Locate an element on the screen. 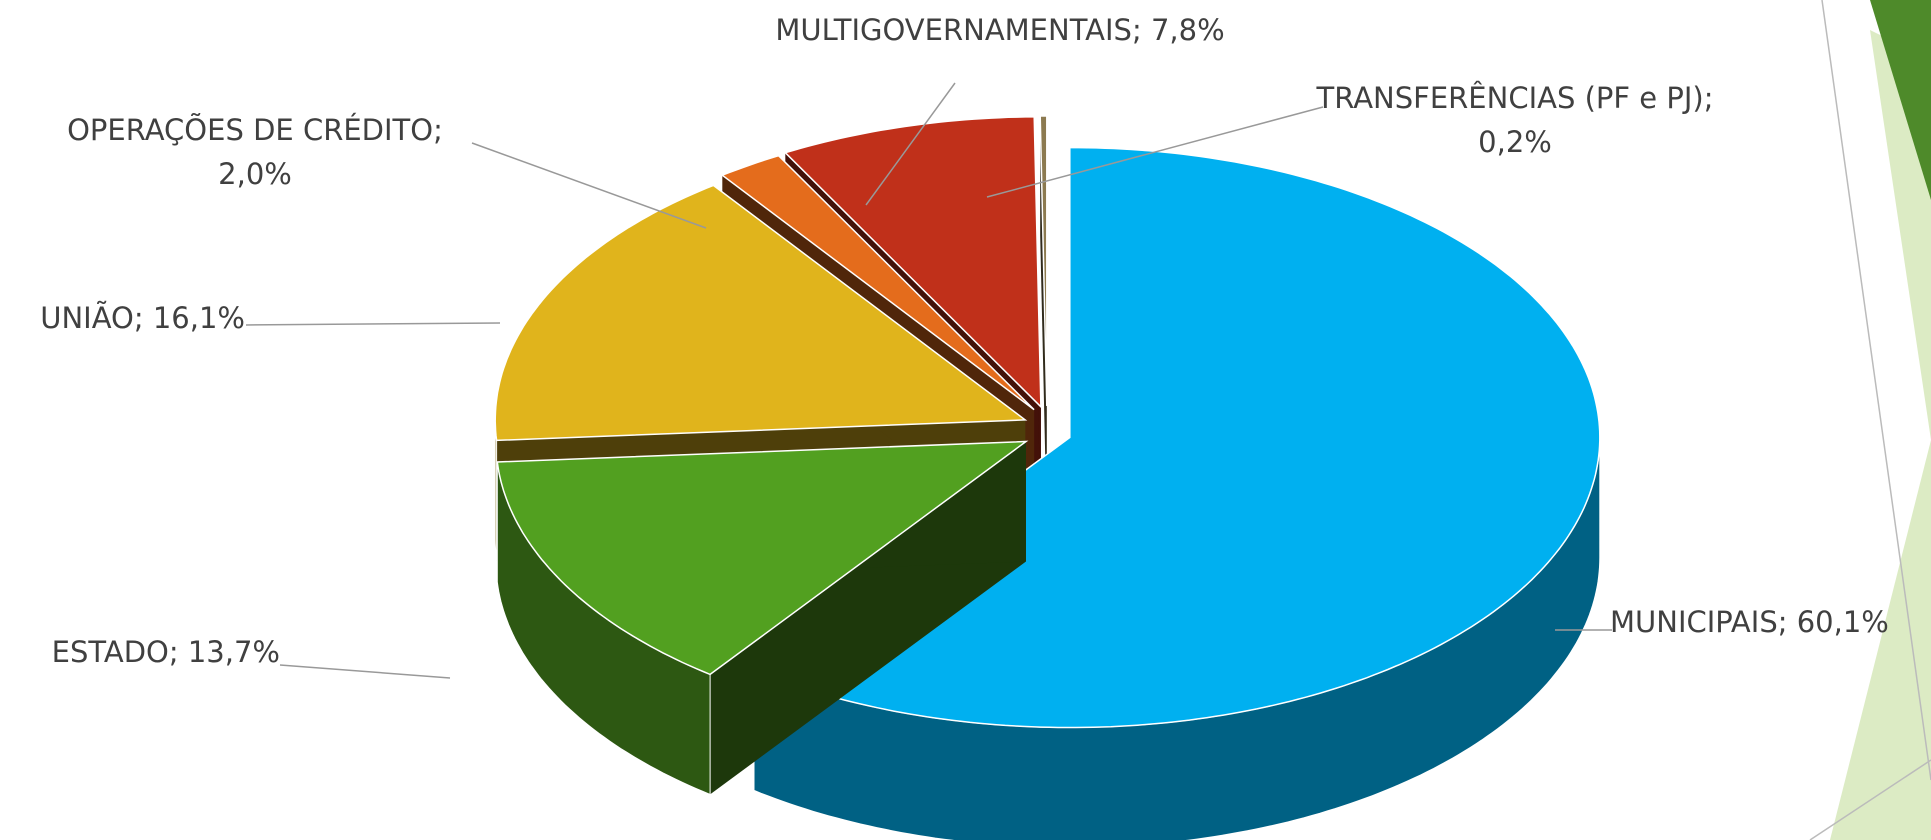 Image resolution: width=1931 pixels, height=840 pixels. data-label: MUNICIPAIS; 60,1% is located at coordinates (1770, 622).